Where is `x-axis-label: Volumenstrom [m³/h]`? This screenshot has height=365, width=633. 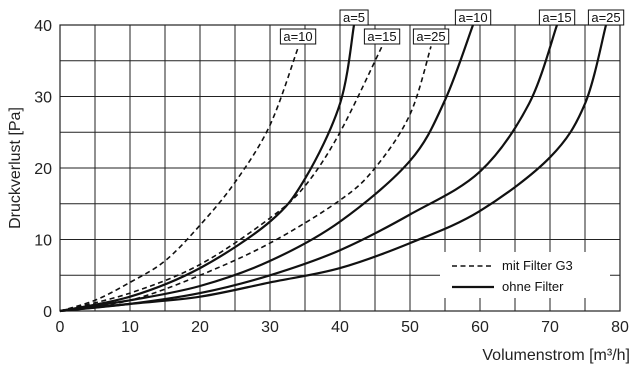
x-axis-label: Volumenstrom [m³/h] is located at coordinates (556, 355).